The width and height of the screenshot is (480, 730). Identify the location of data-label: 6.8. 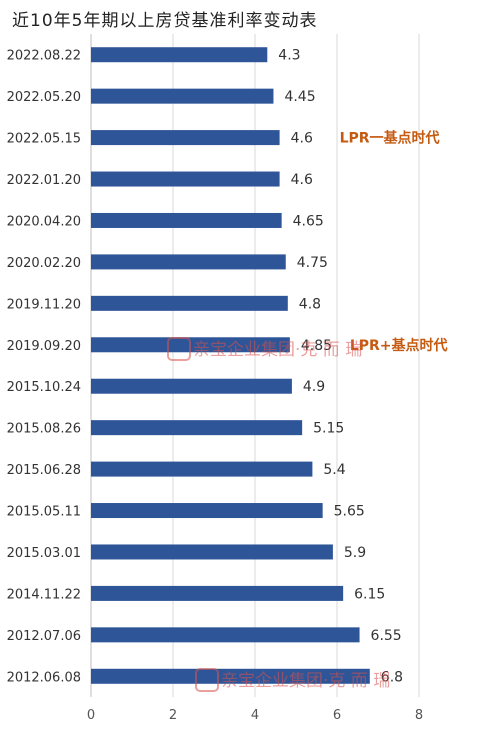
(392, 677).